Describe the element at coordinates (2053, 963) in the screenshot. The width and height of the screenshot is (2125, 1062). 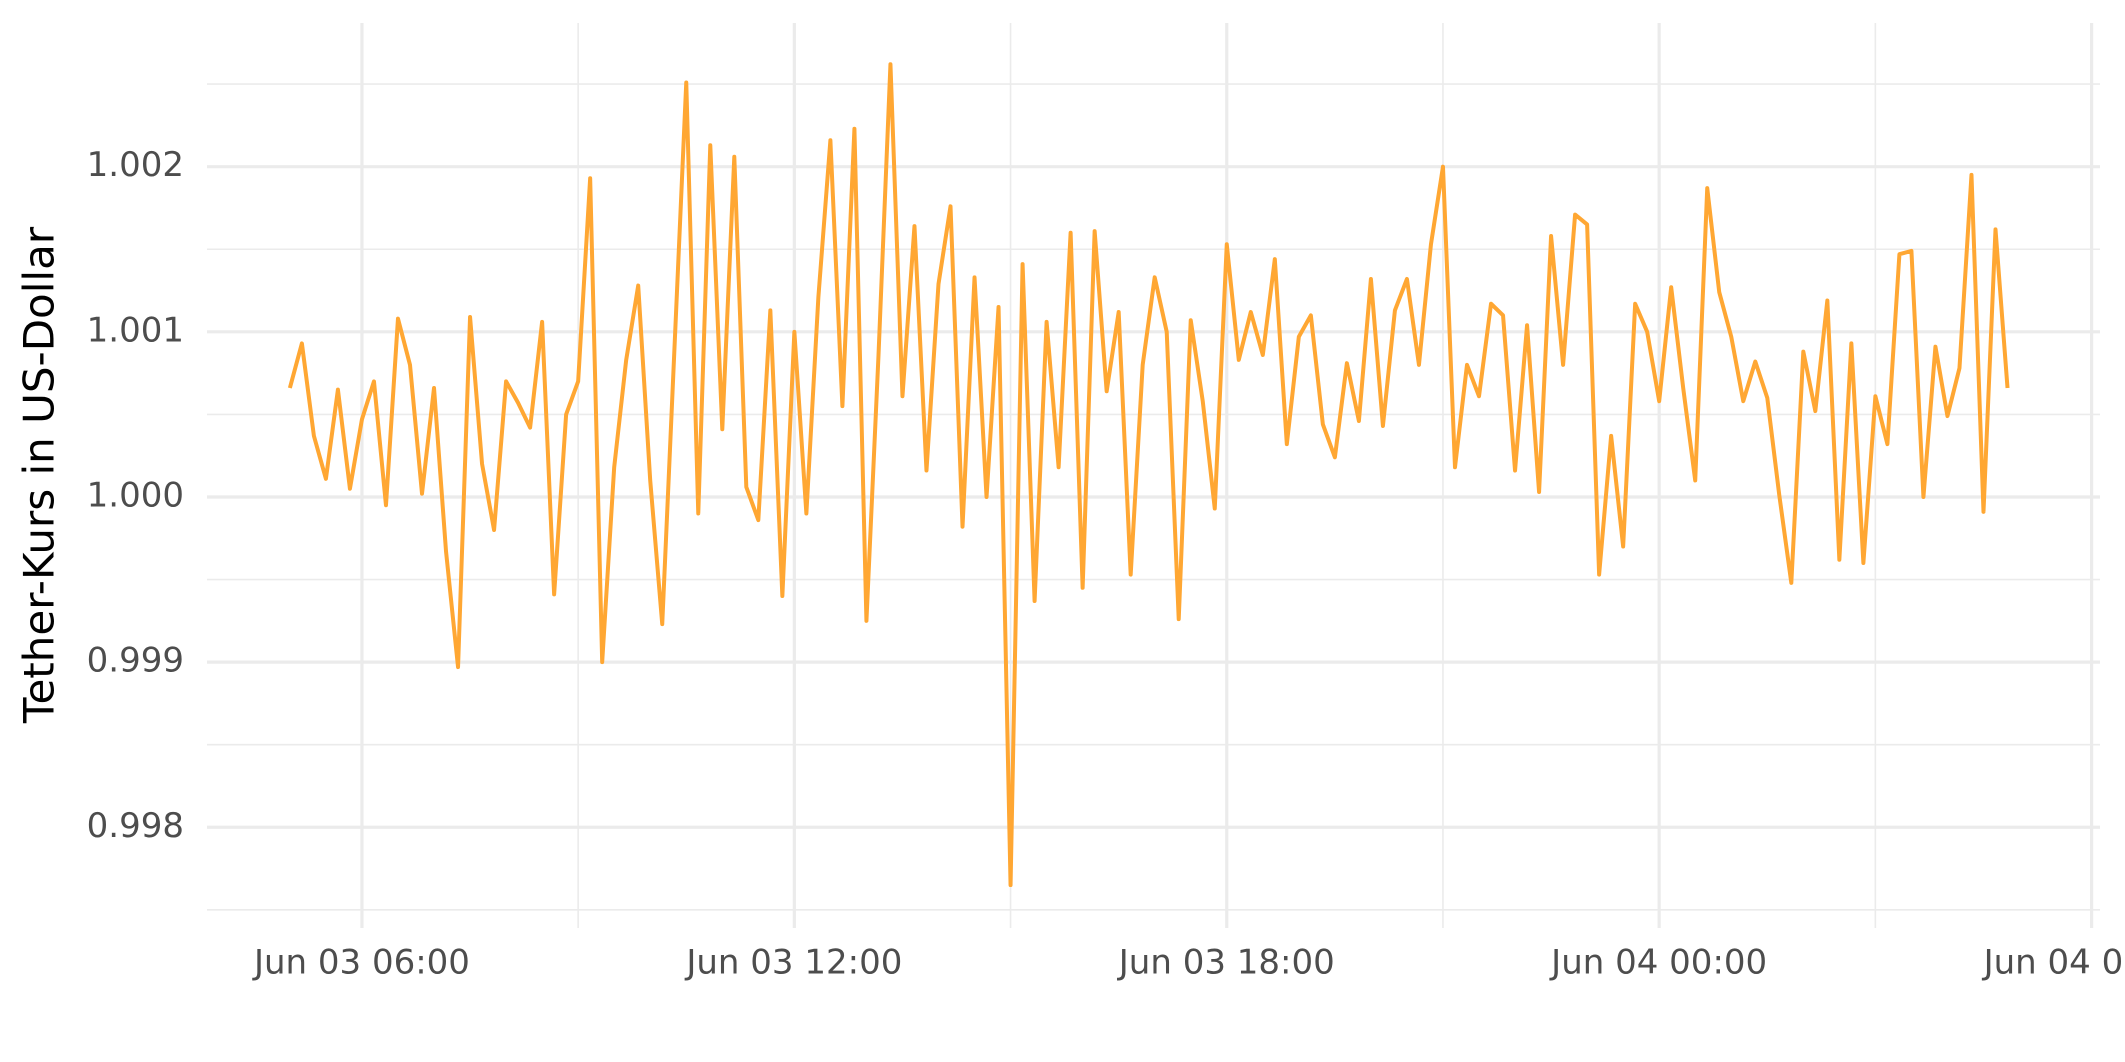
I see `x-tick-label: Jun 04 06:00` at that location.